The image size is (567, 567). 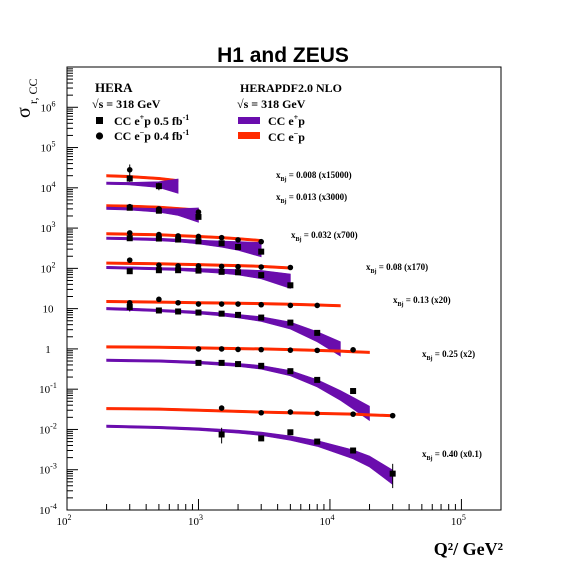 What do you see at coordinates (48, 187) in the screenshot?
I see `y-tick-label: 10⁴` at bounding box center [48, 187].